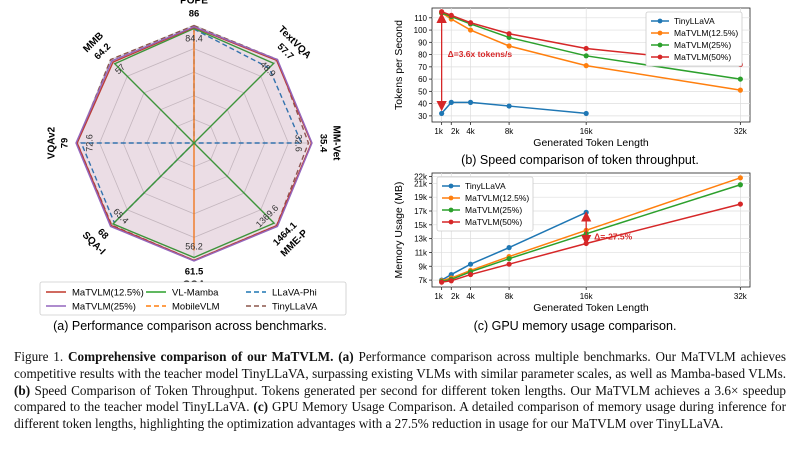 The width and height of the screenshot is (800, 460). What do you see at coordinates (399, 65) in the screenshot?
I see `speed-ylabel: Tokens per Second` at bounding box center [399, 65].